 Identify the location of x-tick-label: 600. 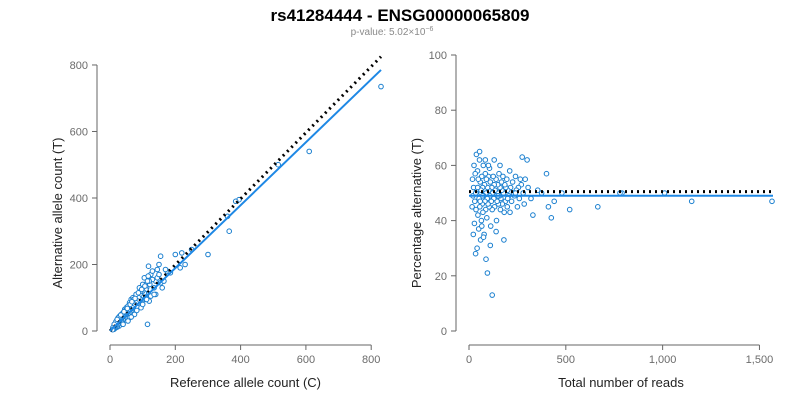
(306, 360).